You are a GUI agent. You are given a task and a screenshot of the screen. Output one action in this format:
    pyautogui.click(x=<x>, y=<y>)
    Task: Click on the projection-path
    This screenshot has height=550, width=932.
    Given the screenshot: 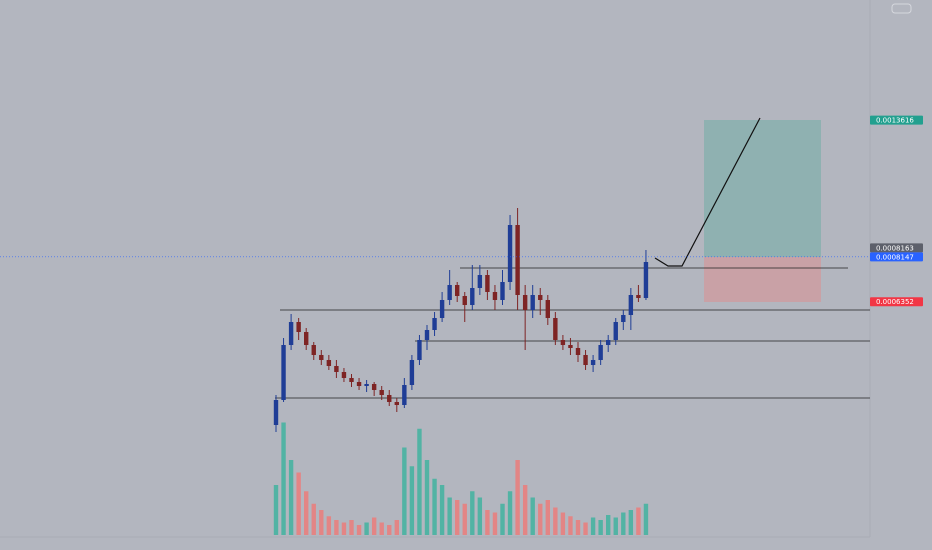 What is the action you would take?
    pyautogui.click(x=707, y=192)
    